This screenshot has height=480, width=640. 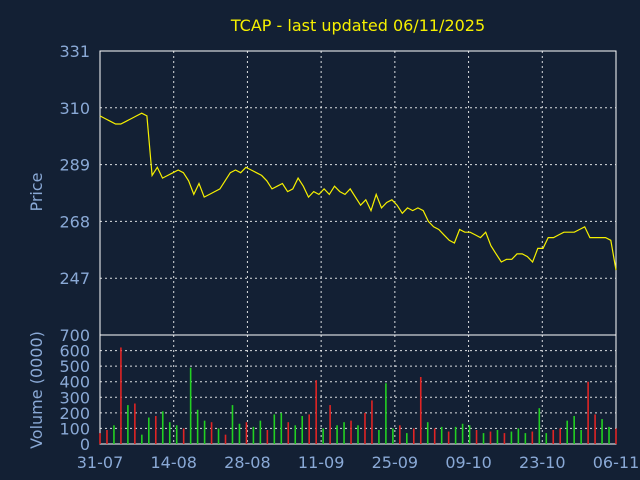 I want to click on price-tick-label: 268, so click(x=74, y=221).